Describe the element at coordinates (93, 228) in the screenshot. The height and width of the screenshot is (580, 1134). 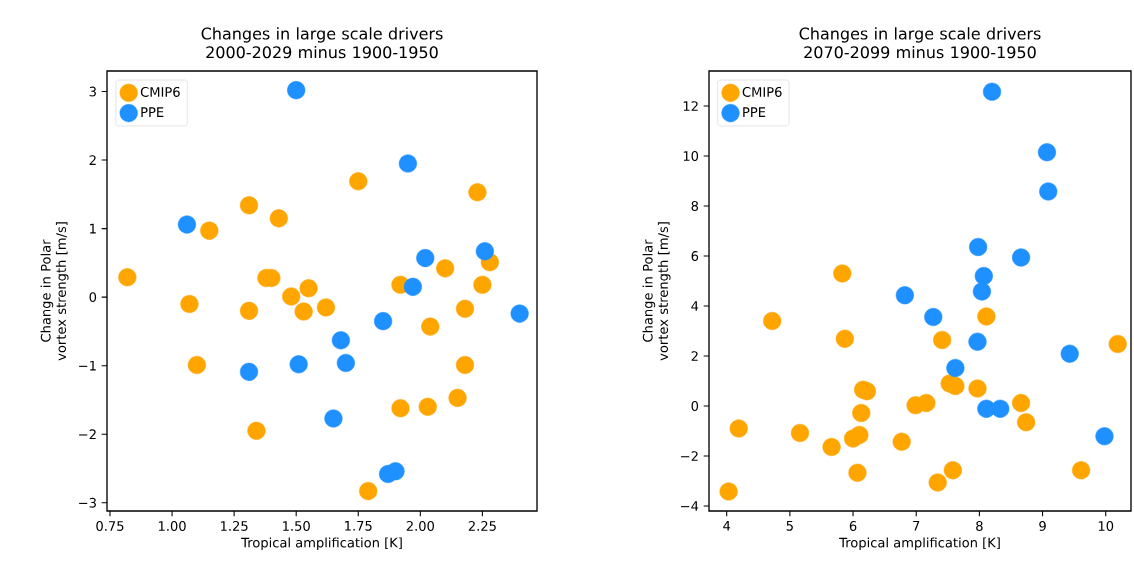
I see `y-tick-label: 1` at that location.